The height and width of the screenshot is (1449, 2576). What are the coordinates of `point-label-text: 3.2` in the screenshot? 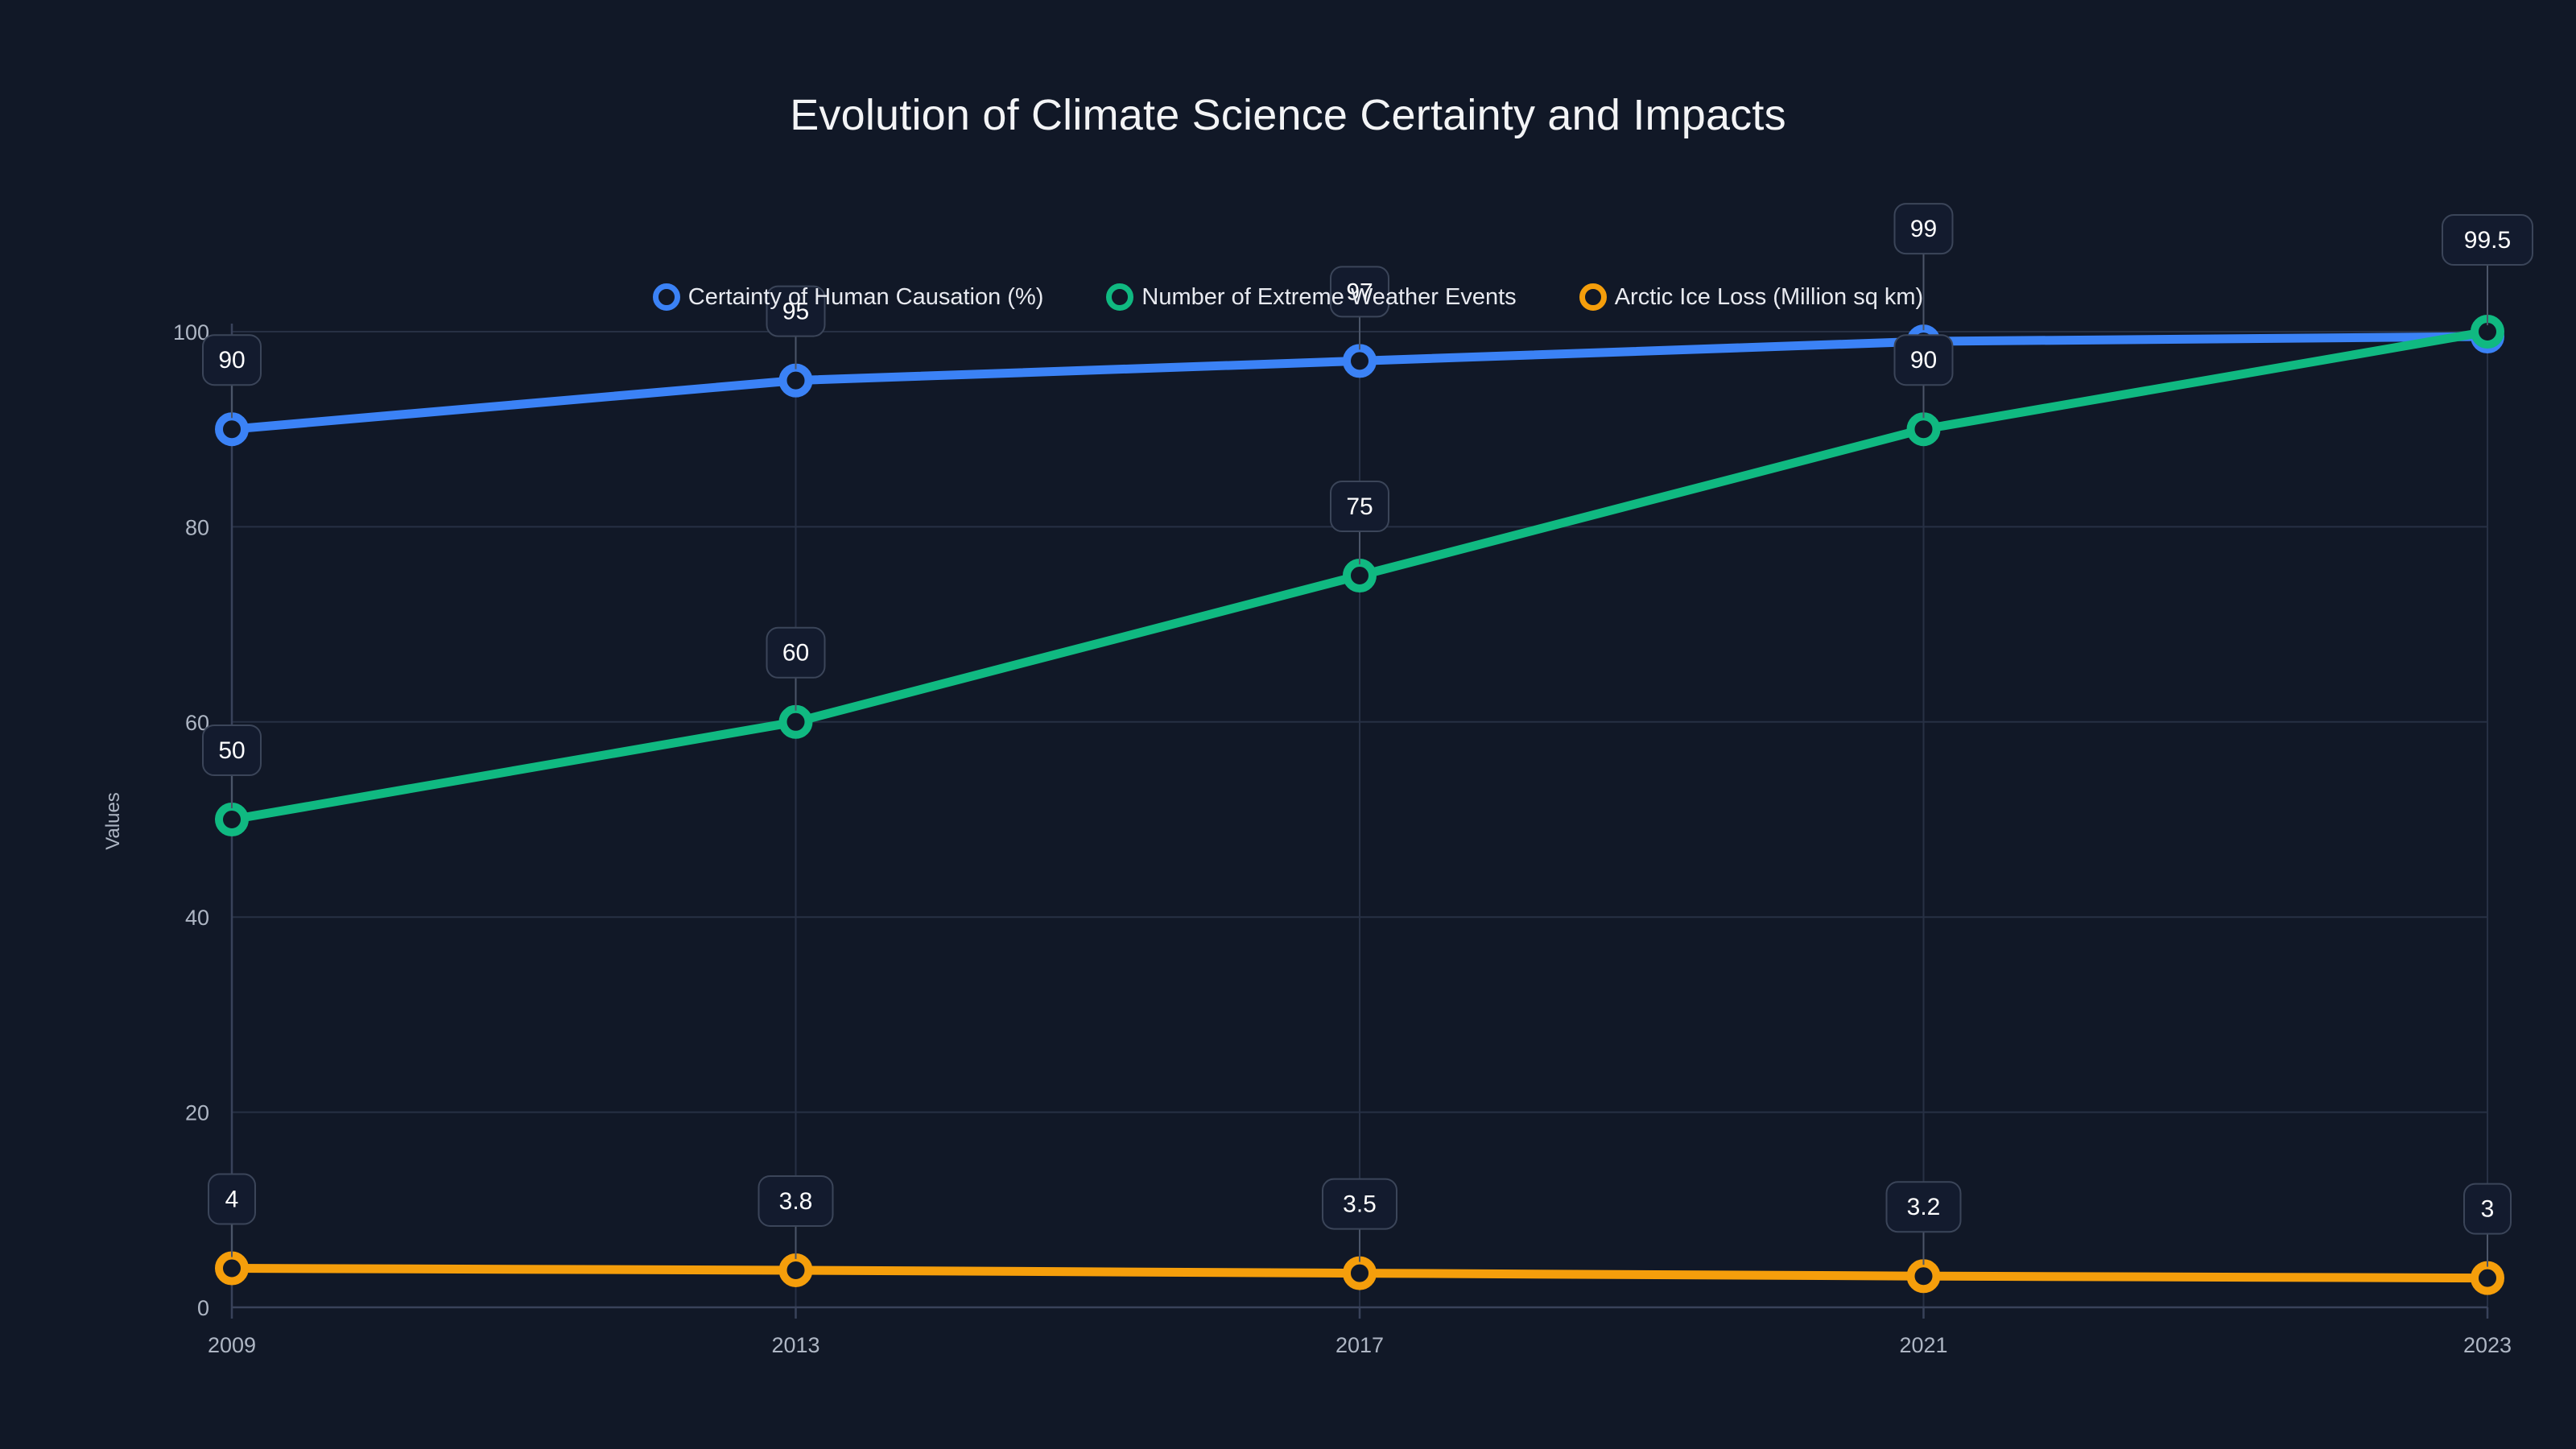 It's located at (1924, 1207).